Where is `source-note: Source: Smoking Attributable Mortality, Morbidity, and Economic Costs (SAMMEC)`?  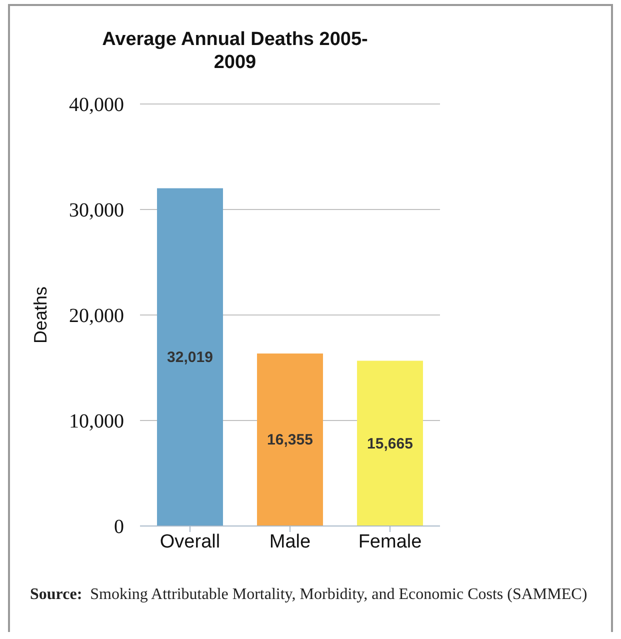 source-note: Source: Smoking Attributable Mortality, Morbidity, and Economic Costs (SAMMEC) is located at coordinates (309, 595).